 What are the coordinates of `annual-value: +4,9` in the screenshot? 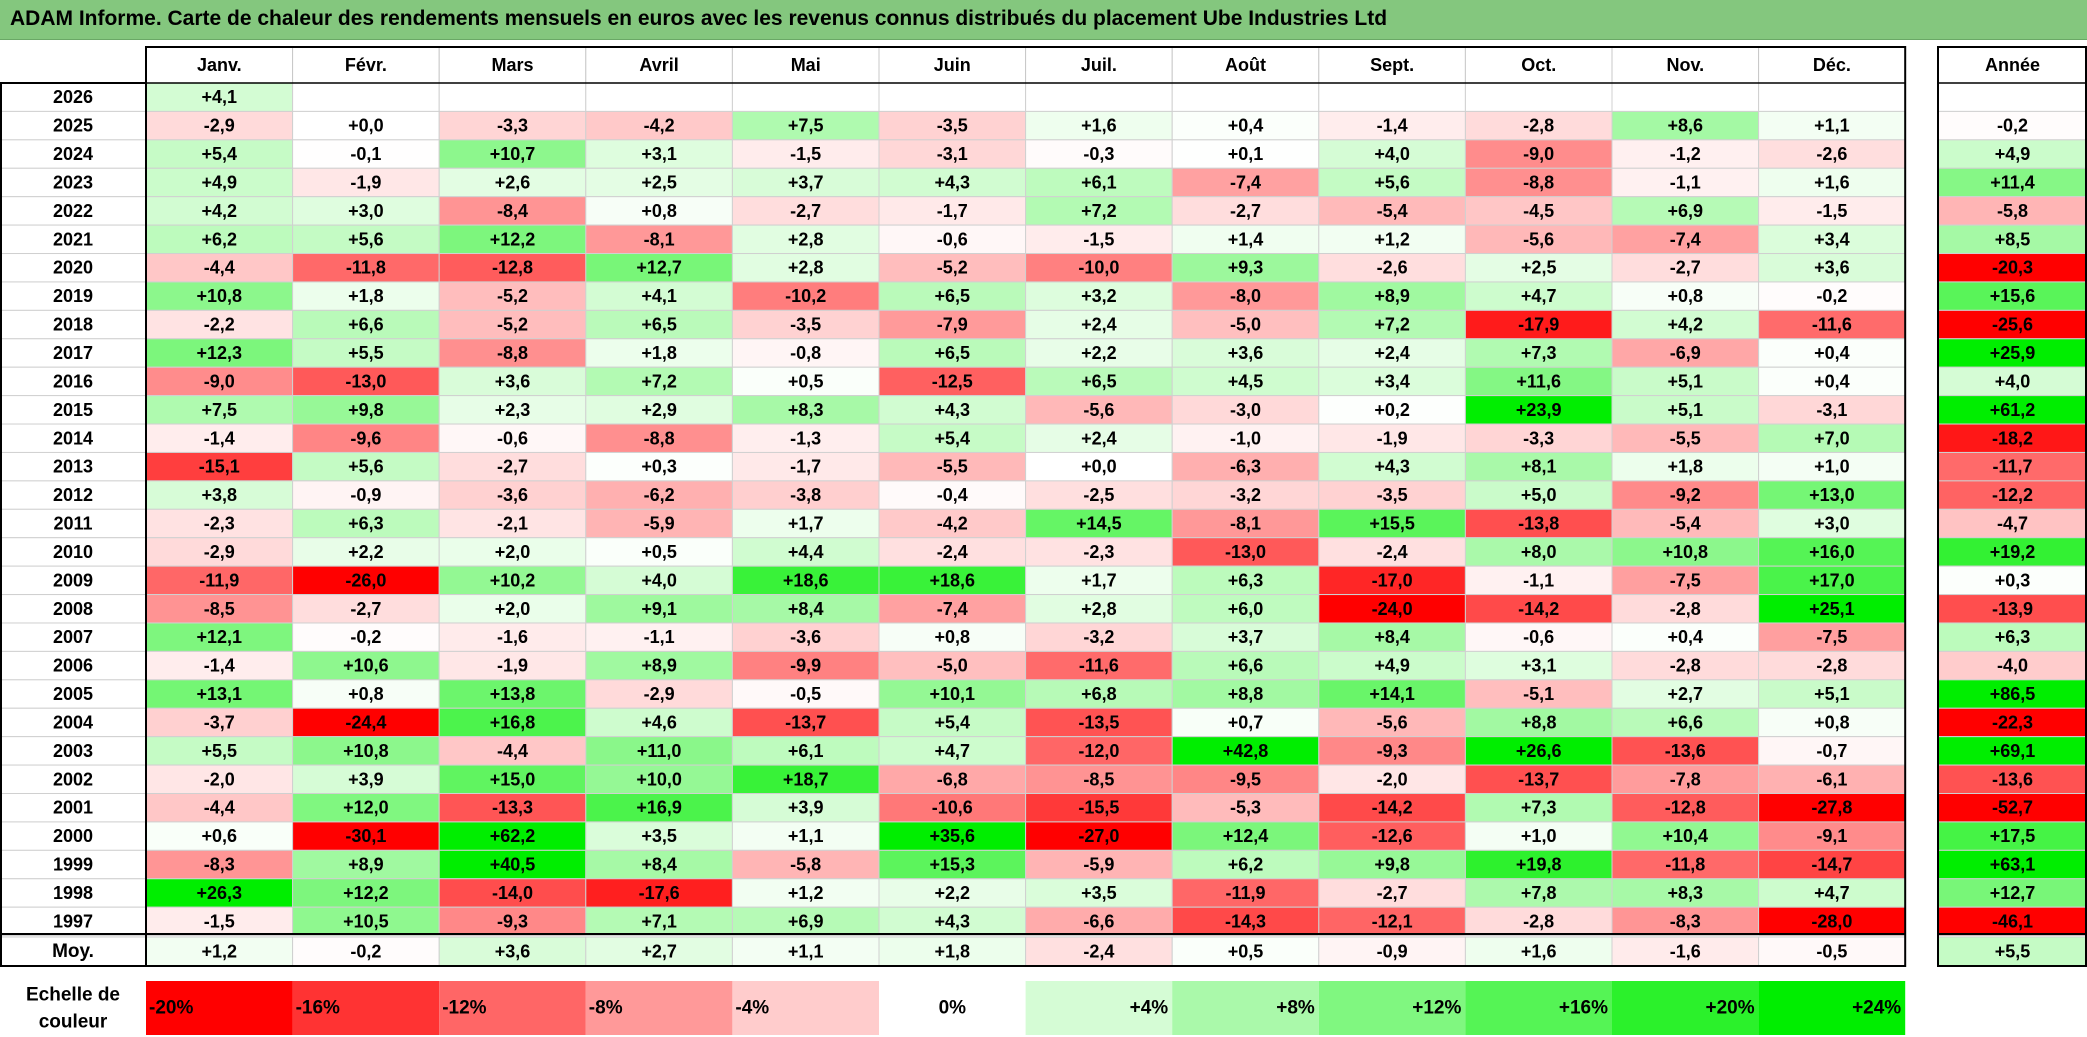 It's located at (2013, 154).